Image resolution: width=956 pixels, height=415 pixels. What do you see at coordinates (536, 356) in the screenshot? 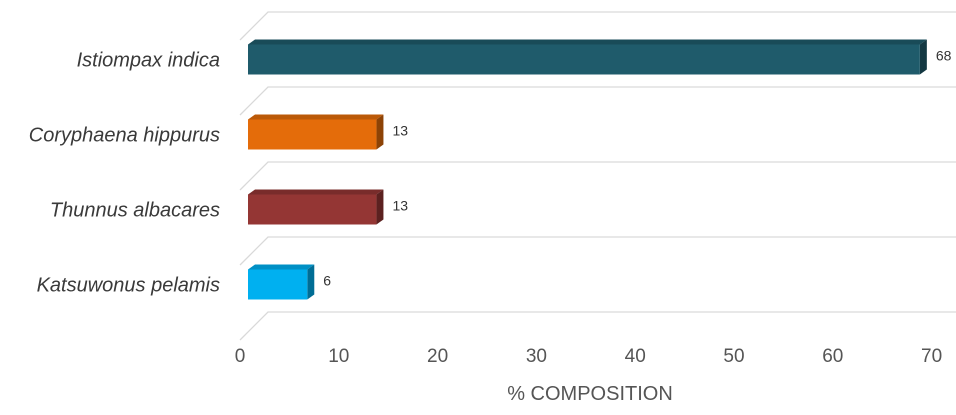
I see `x-tick-label: 30` at bounding box center [536, 356].